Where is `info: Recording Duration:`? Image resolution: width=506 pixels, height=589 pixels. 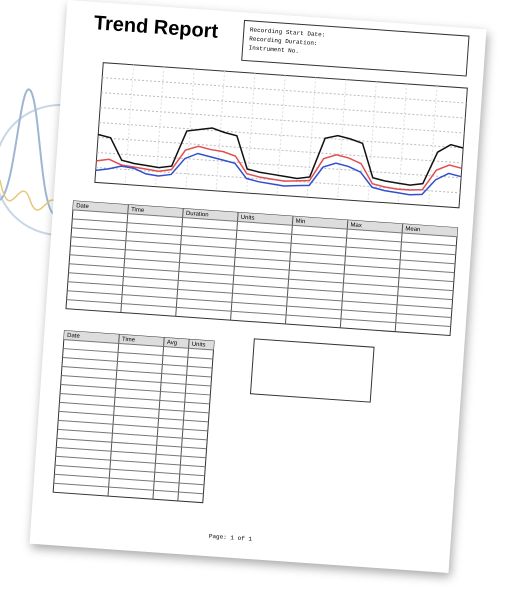
info: Recording Duration: is located at coordinates (283, 41).